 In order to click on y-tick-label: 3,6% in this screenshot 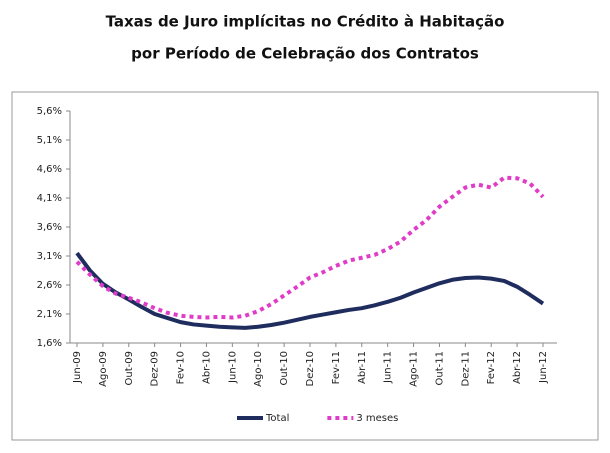, I will do `click(49, 227)`.